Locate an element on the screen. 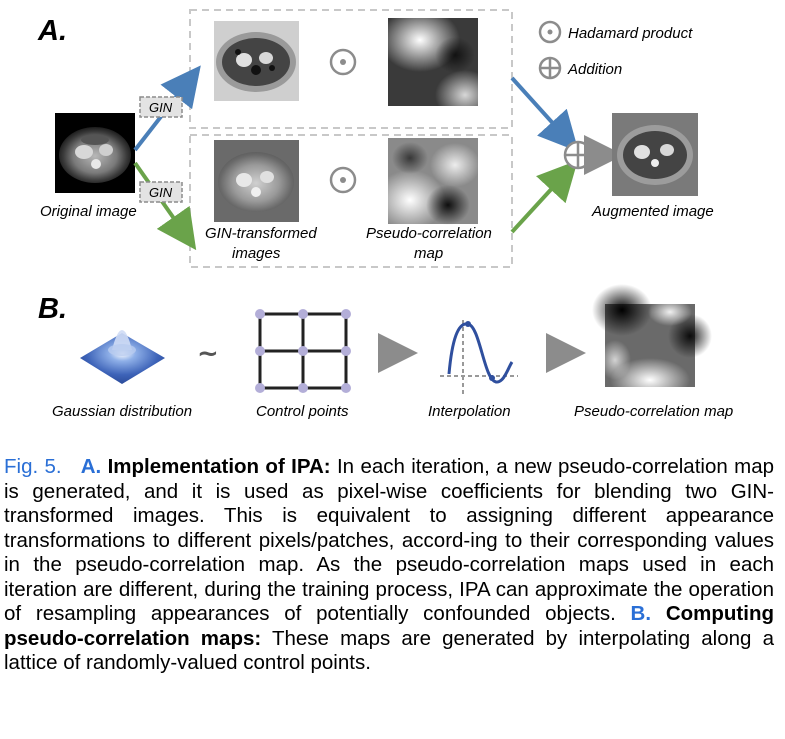 The image size is (785, 739). addition-op is located at coordinates (578, 155).